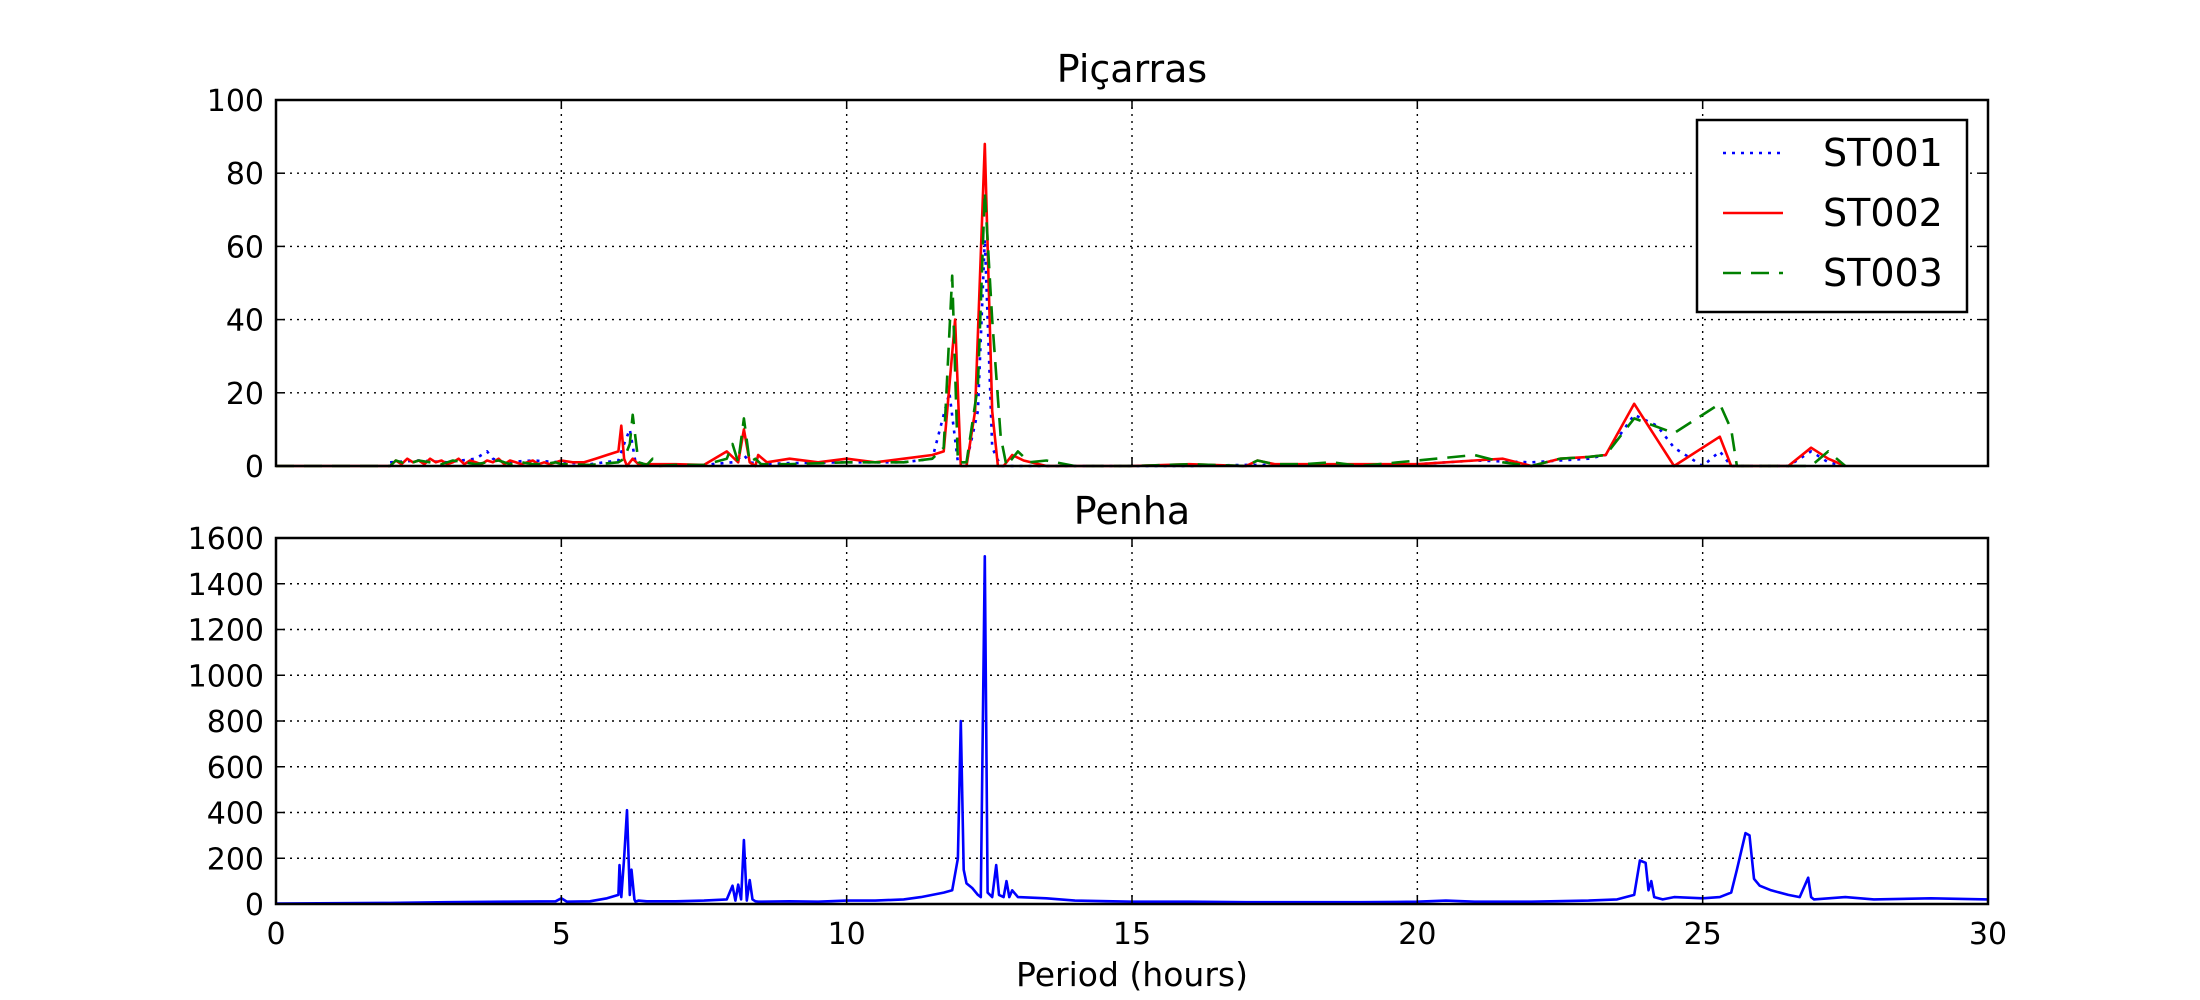  What do you see at coordinates (1703, 934) in the screenshot?
I see `x-tick-label: 25` at bounding box center [1703, 934].